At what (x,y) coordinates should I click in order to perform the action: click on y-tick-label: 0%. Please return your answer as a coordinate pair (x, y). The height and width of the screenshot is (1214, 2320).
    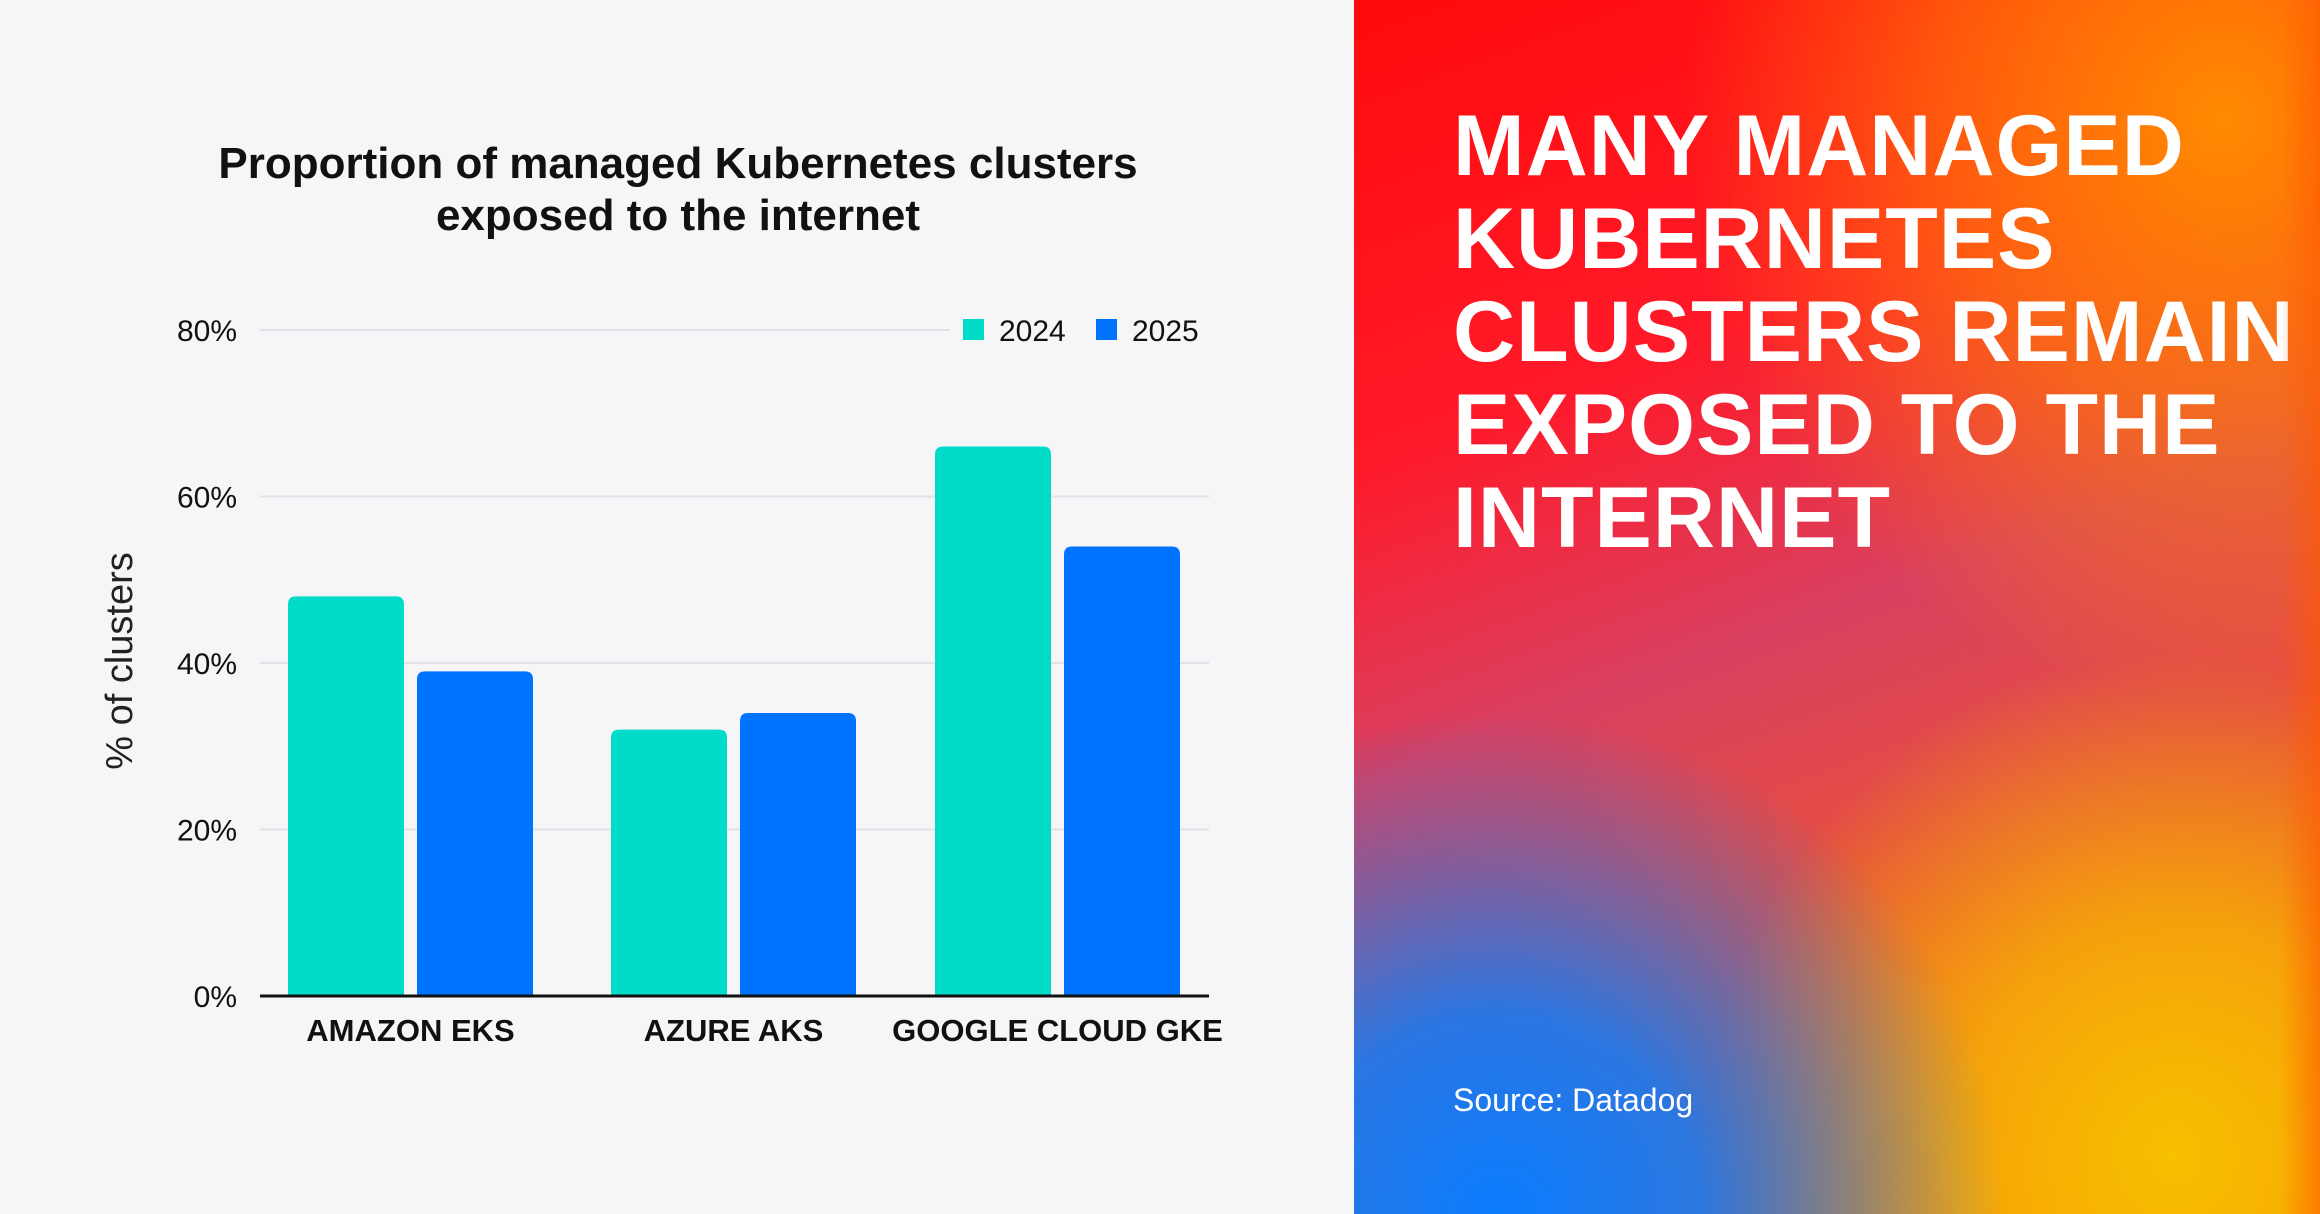
    Looking at the image, I should click on (215, 997).